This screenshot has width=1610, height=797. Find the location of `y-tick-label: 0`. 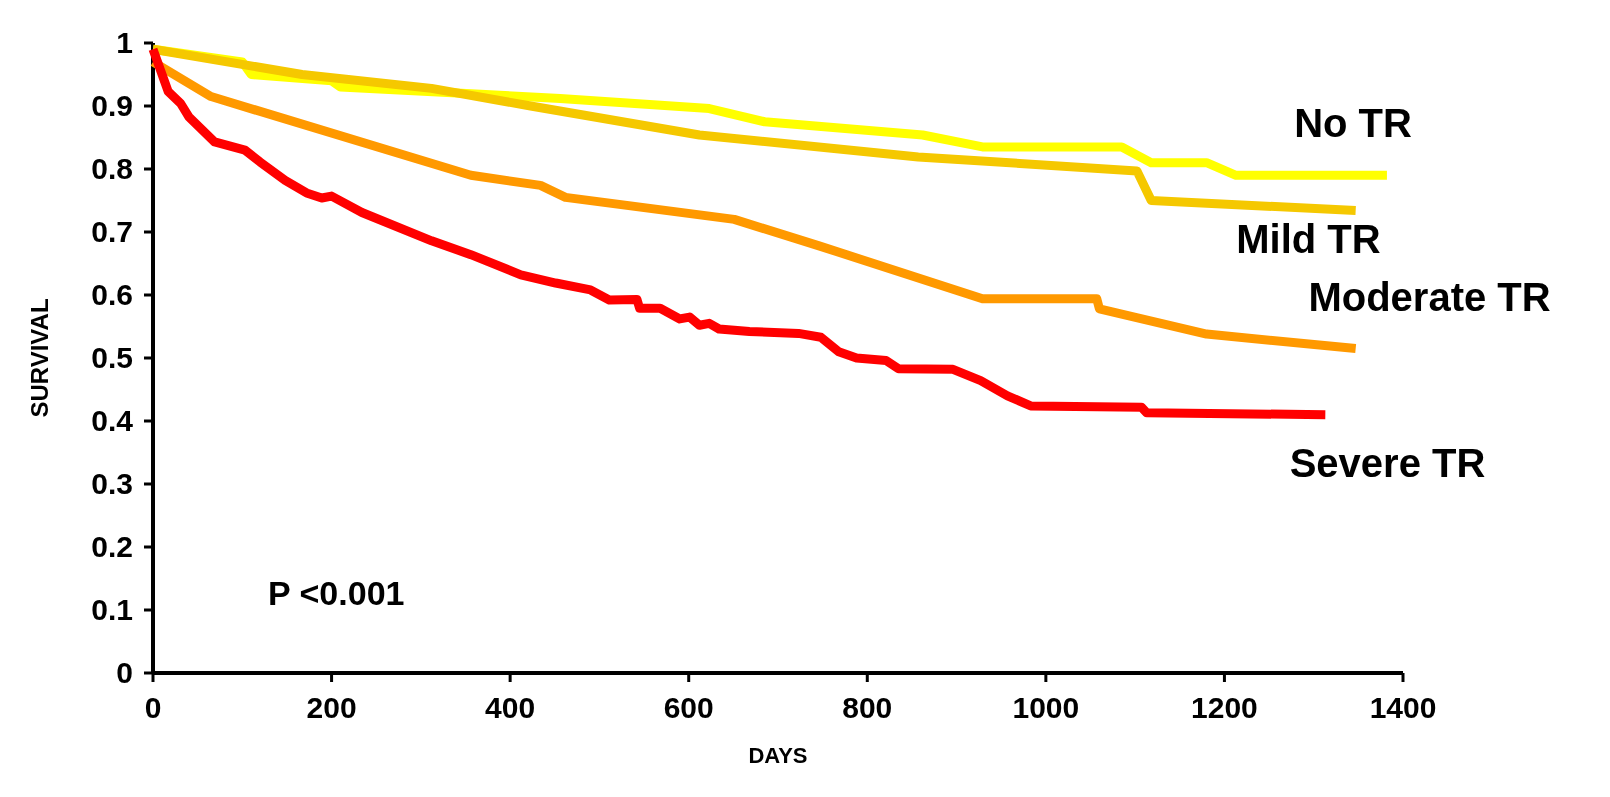

y-tick-label: 0 is located at coordinates (124, 672).